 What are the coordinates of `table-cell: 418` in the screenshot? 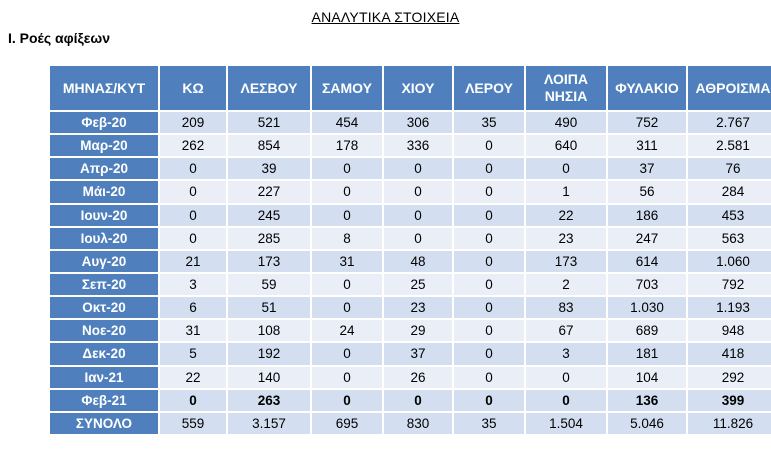 It's located at (728, 354).